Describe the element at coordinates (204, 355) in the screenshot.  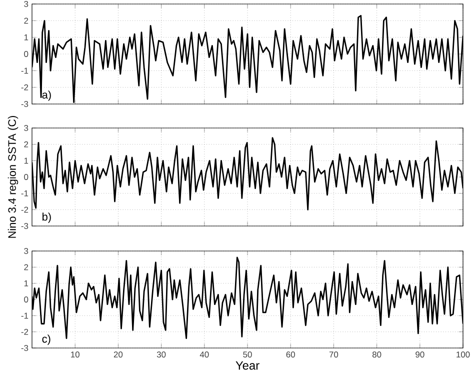
I see `x-tick-label: 40` at that location.